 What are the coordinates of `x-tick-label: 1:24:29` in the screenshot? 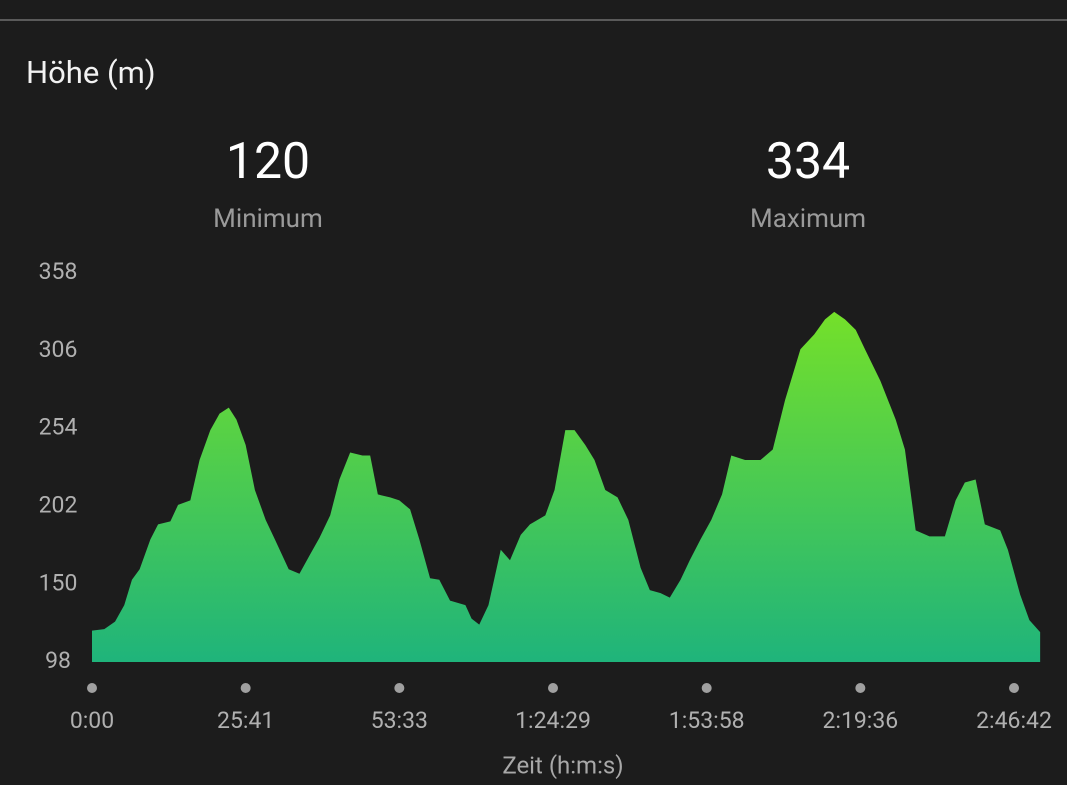 It's located at (553, 720).